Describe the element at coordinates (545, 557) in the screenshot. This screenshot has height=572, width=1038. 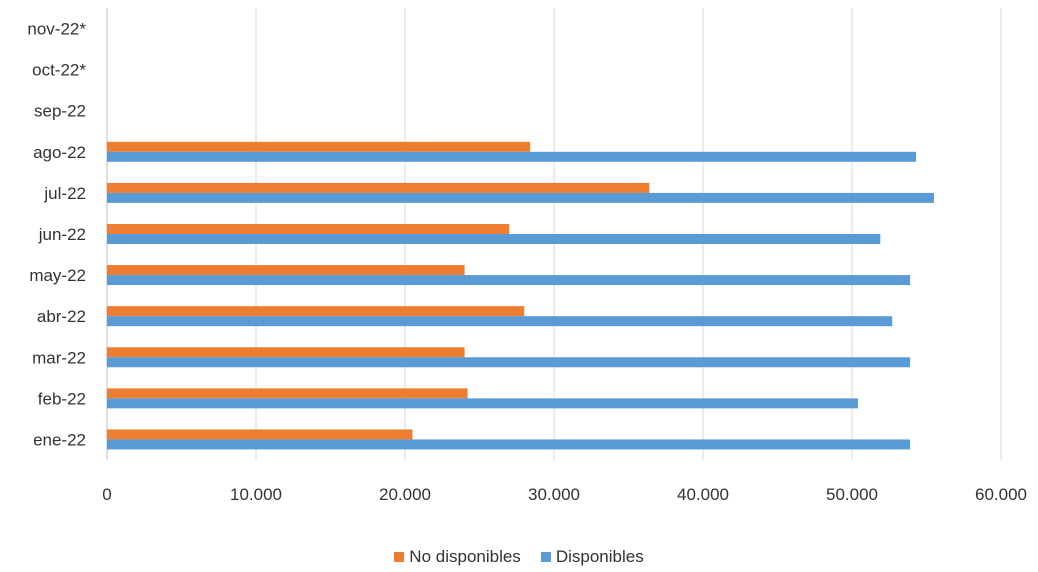
I see `legend-swatch-disponibles` at that location.